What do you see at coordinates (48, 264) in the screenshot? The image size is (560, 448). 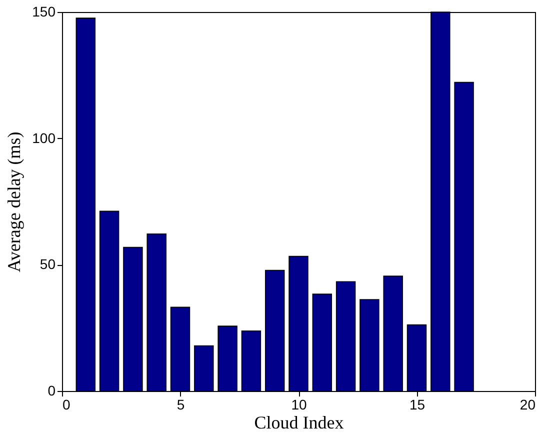 I see `y-tick-label: 50` at bounding box center [48, 264].